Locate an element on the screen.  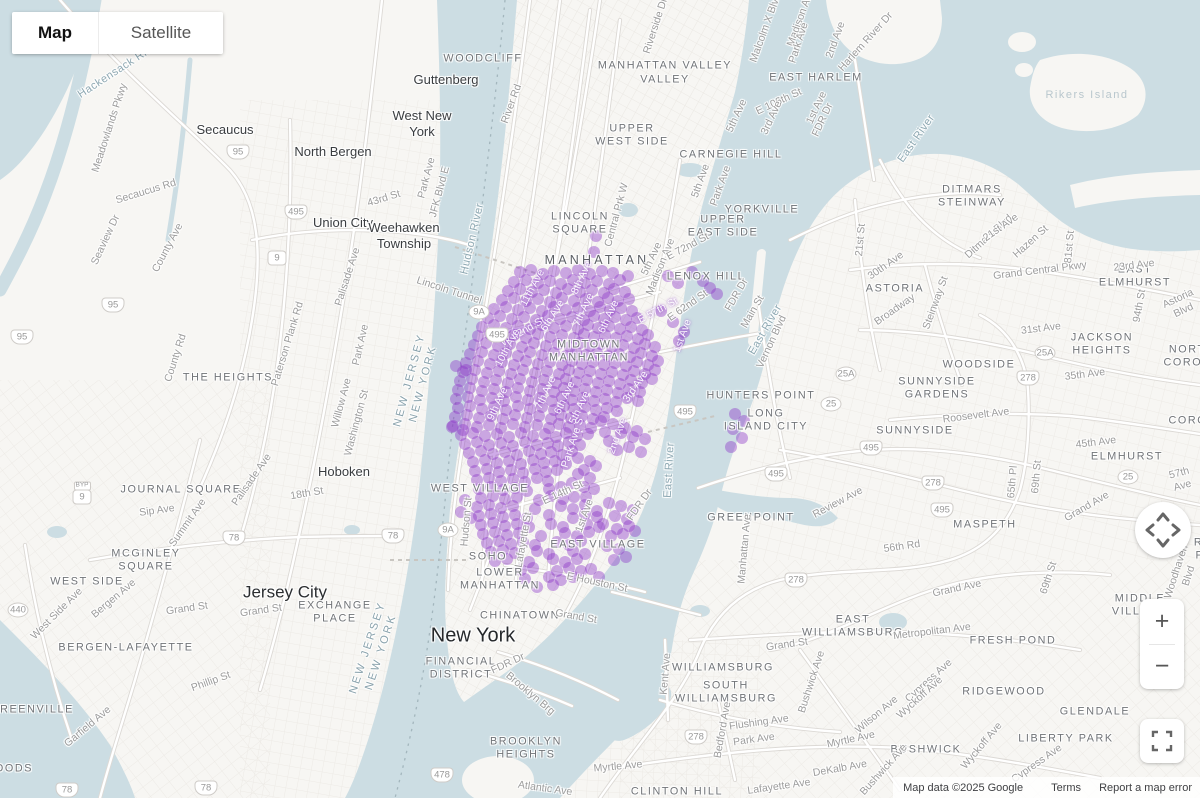
place-label: Secaucus is located at coordinates (225, 129).